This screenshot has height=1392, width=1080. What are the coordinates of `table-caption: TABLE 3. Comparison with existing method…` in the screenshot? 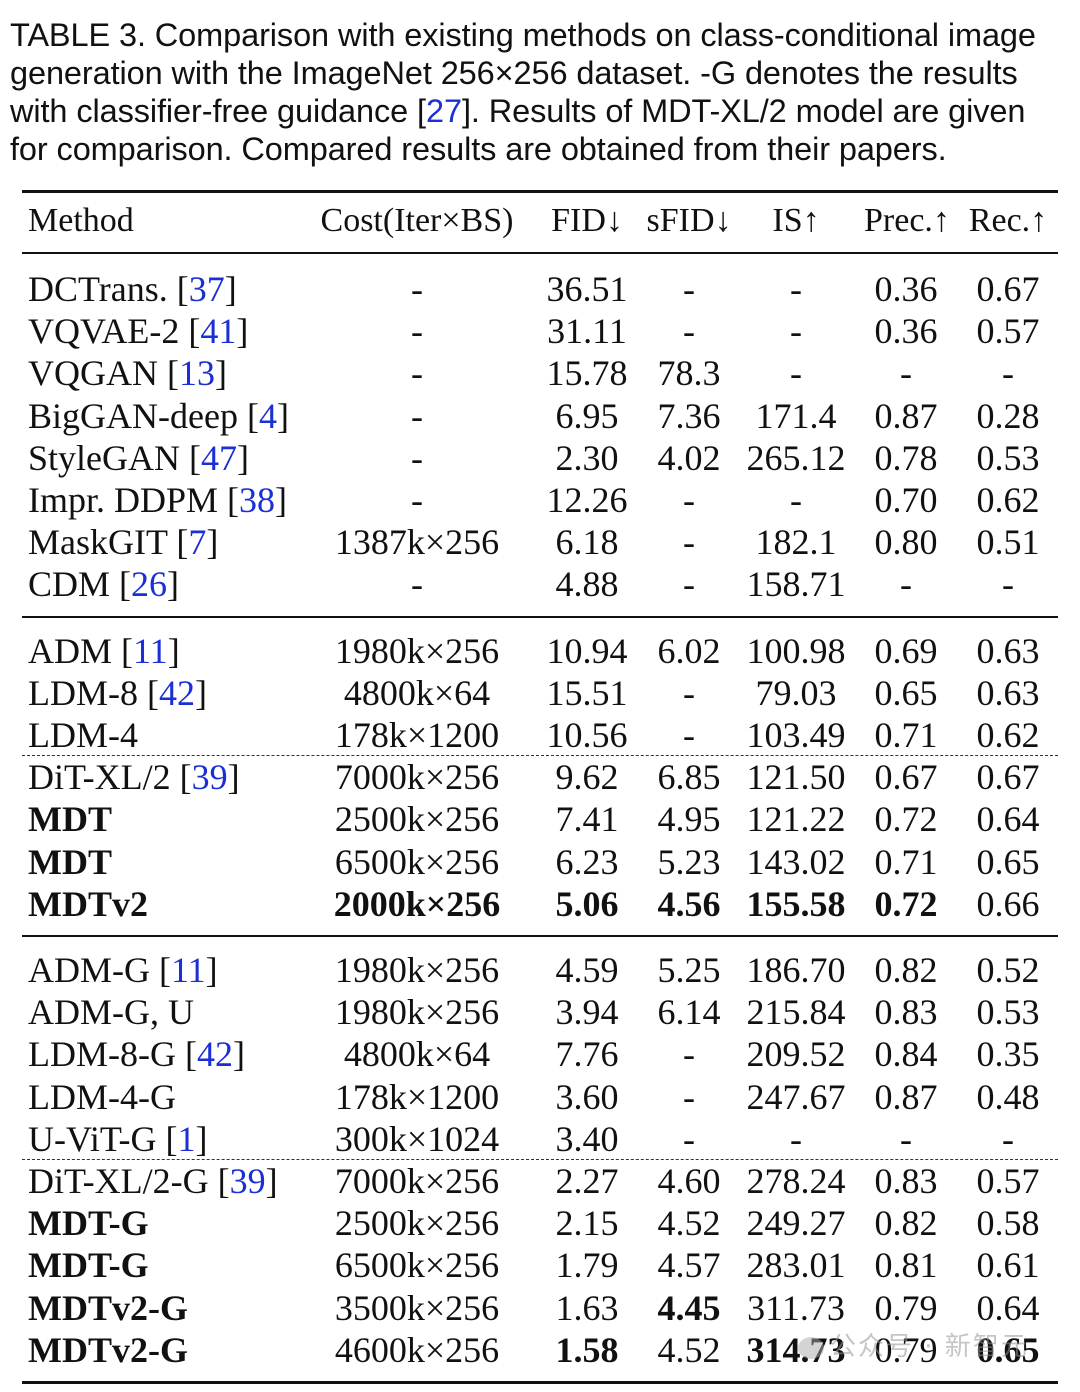 It's located at (541, 92).